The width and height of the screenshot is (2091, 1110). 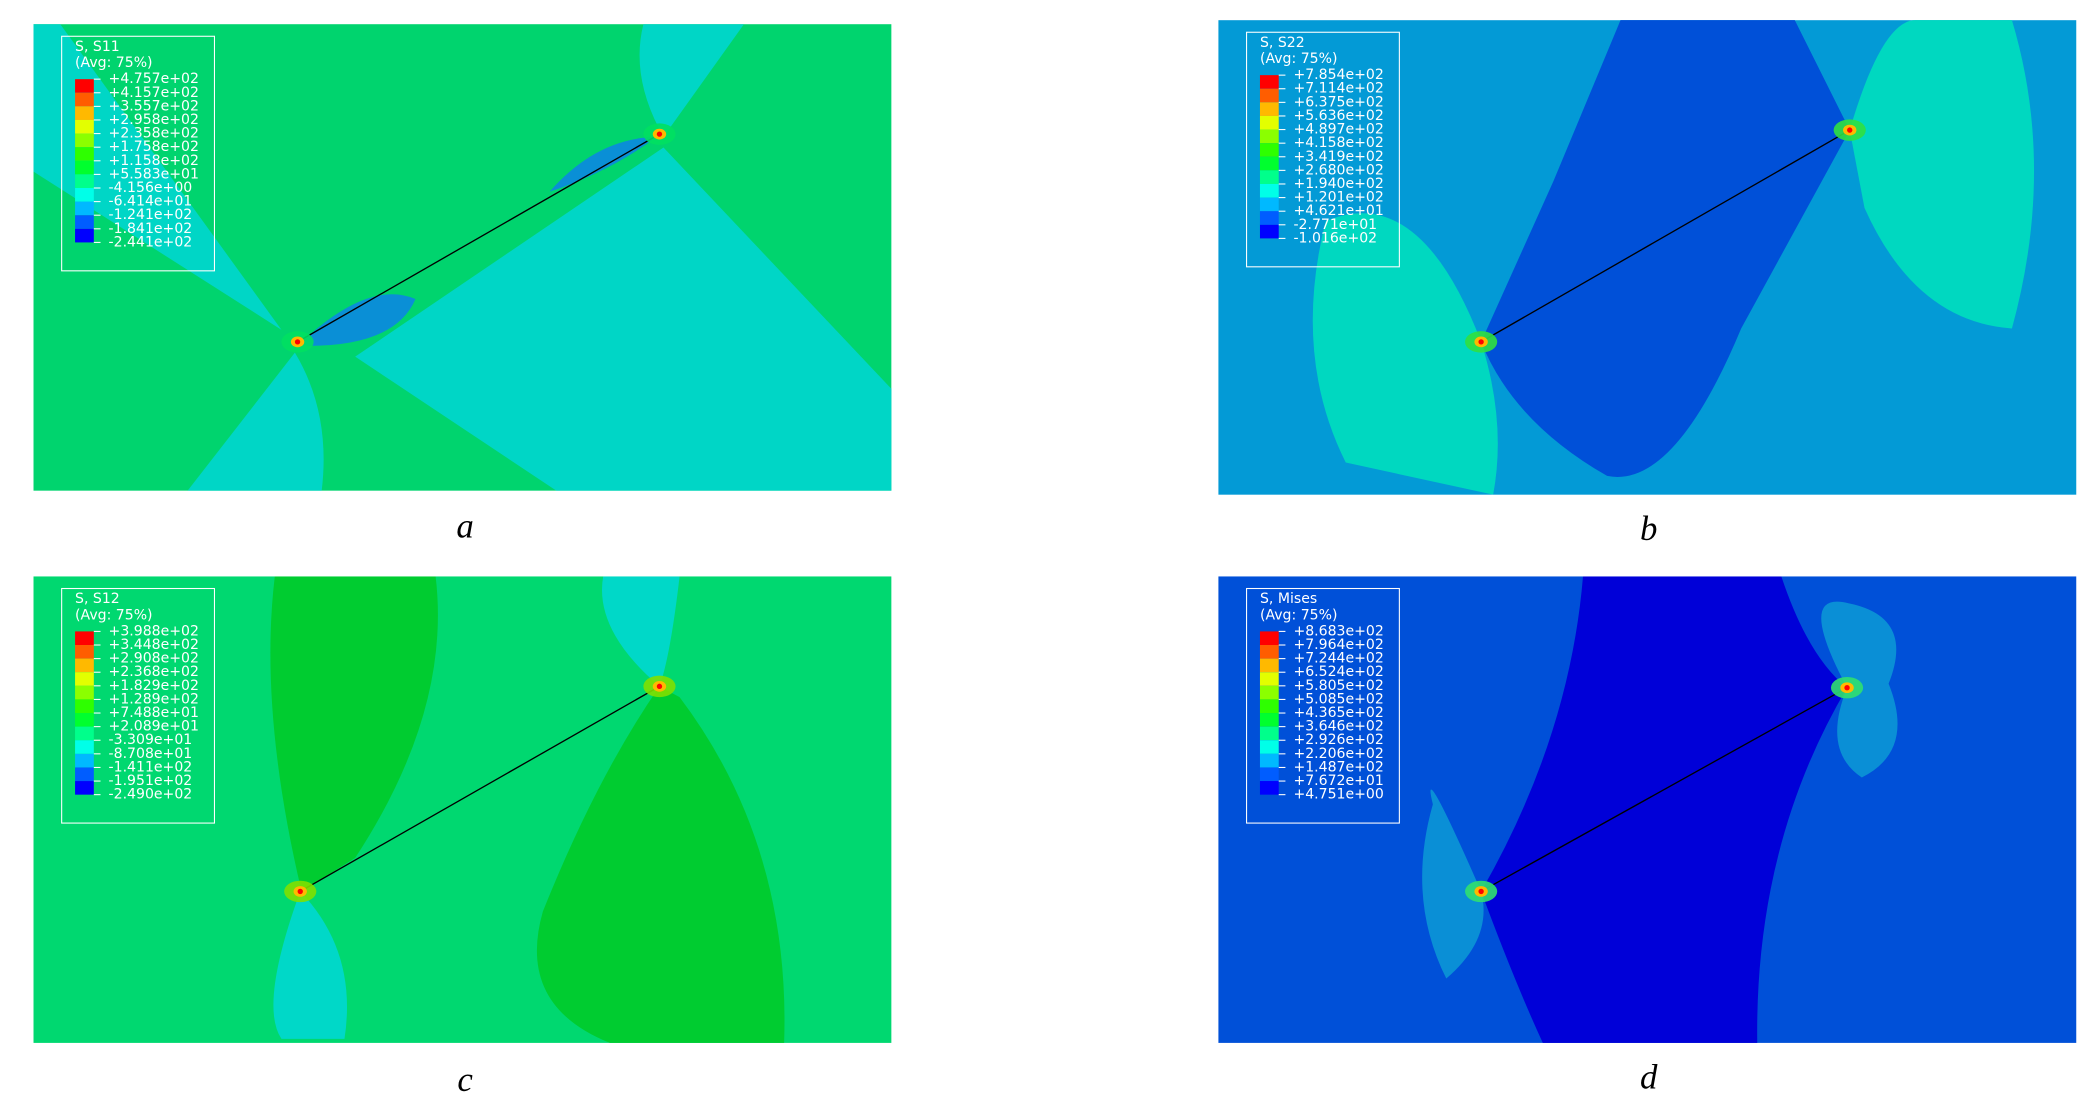 What do you see at coordinates (97, 599) in the screenshot?
I see `legend-title: S, S12` at bounding box center [97, 599].